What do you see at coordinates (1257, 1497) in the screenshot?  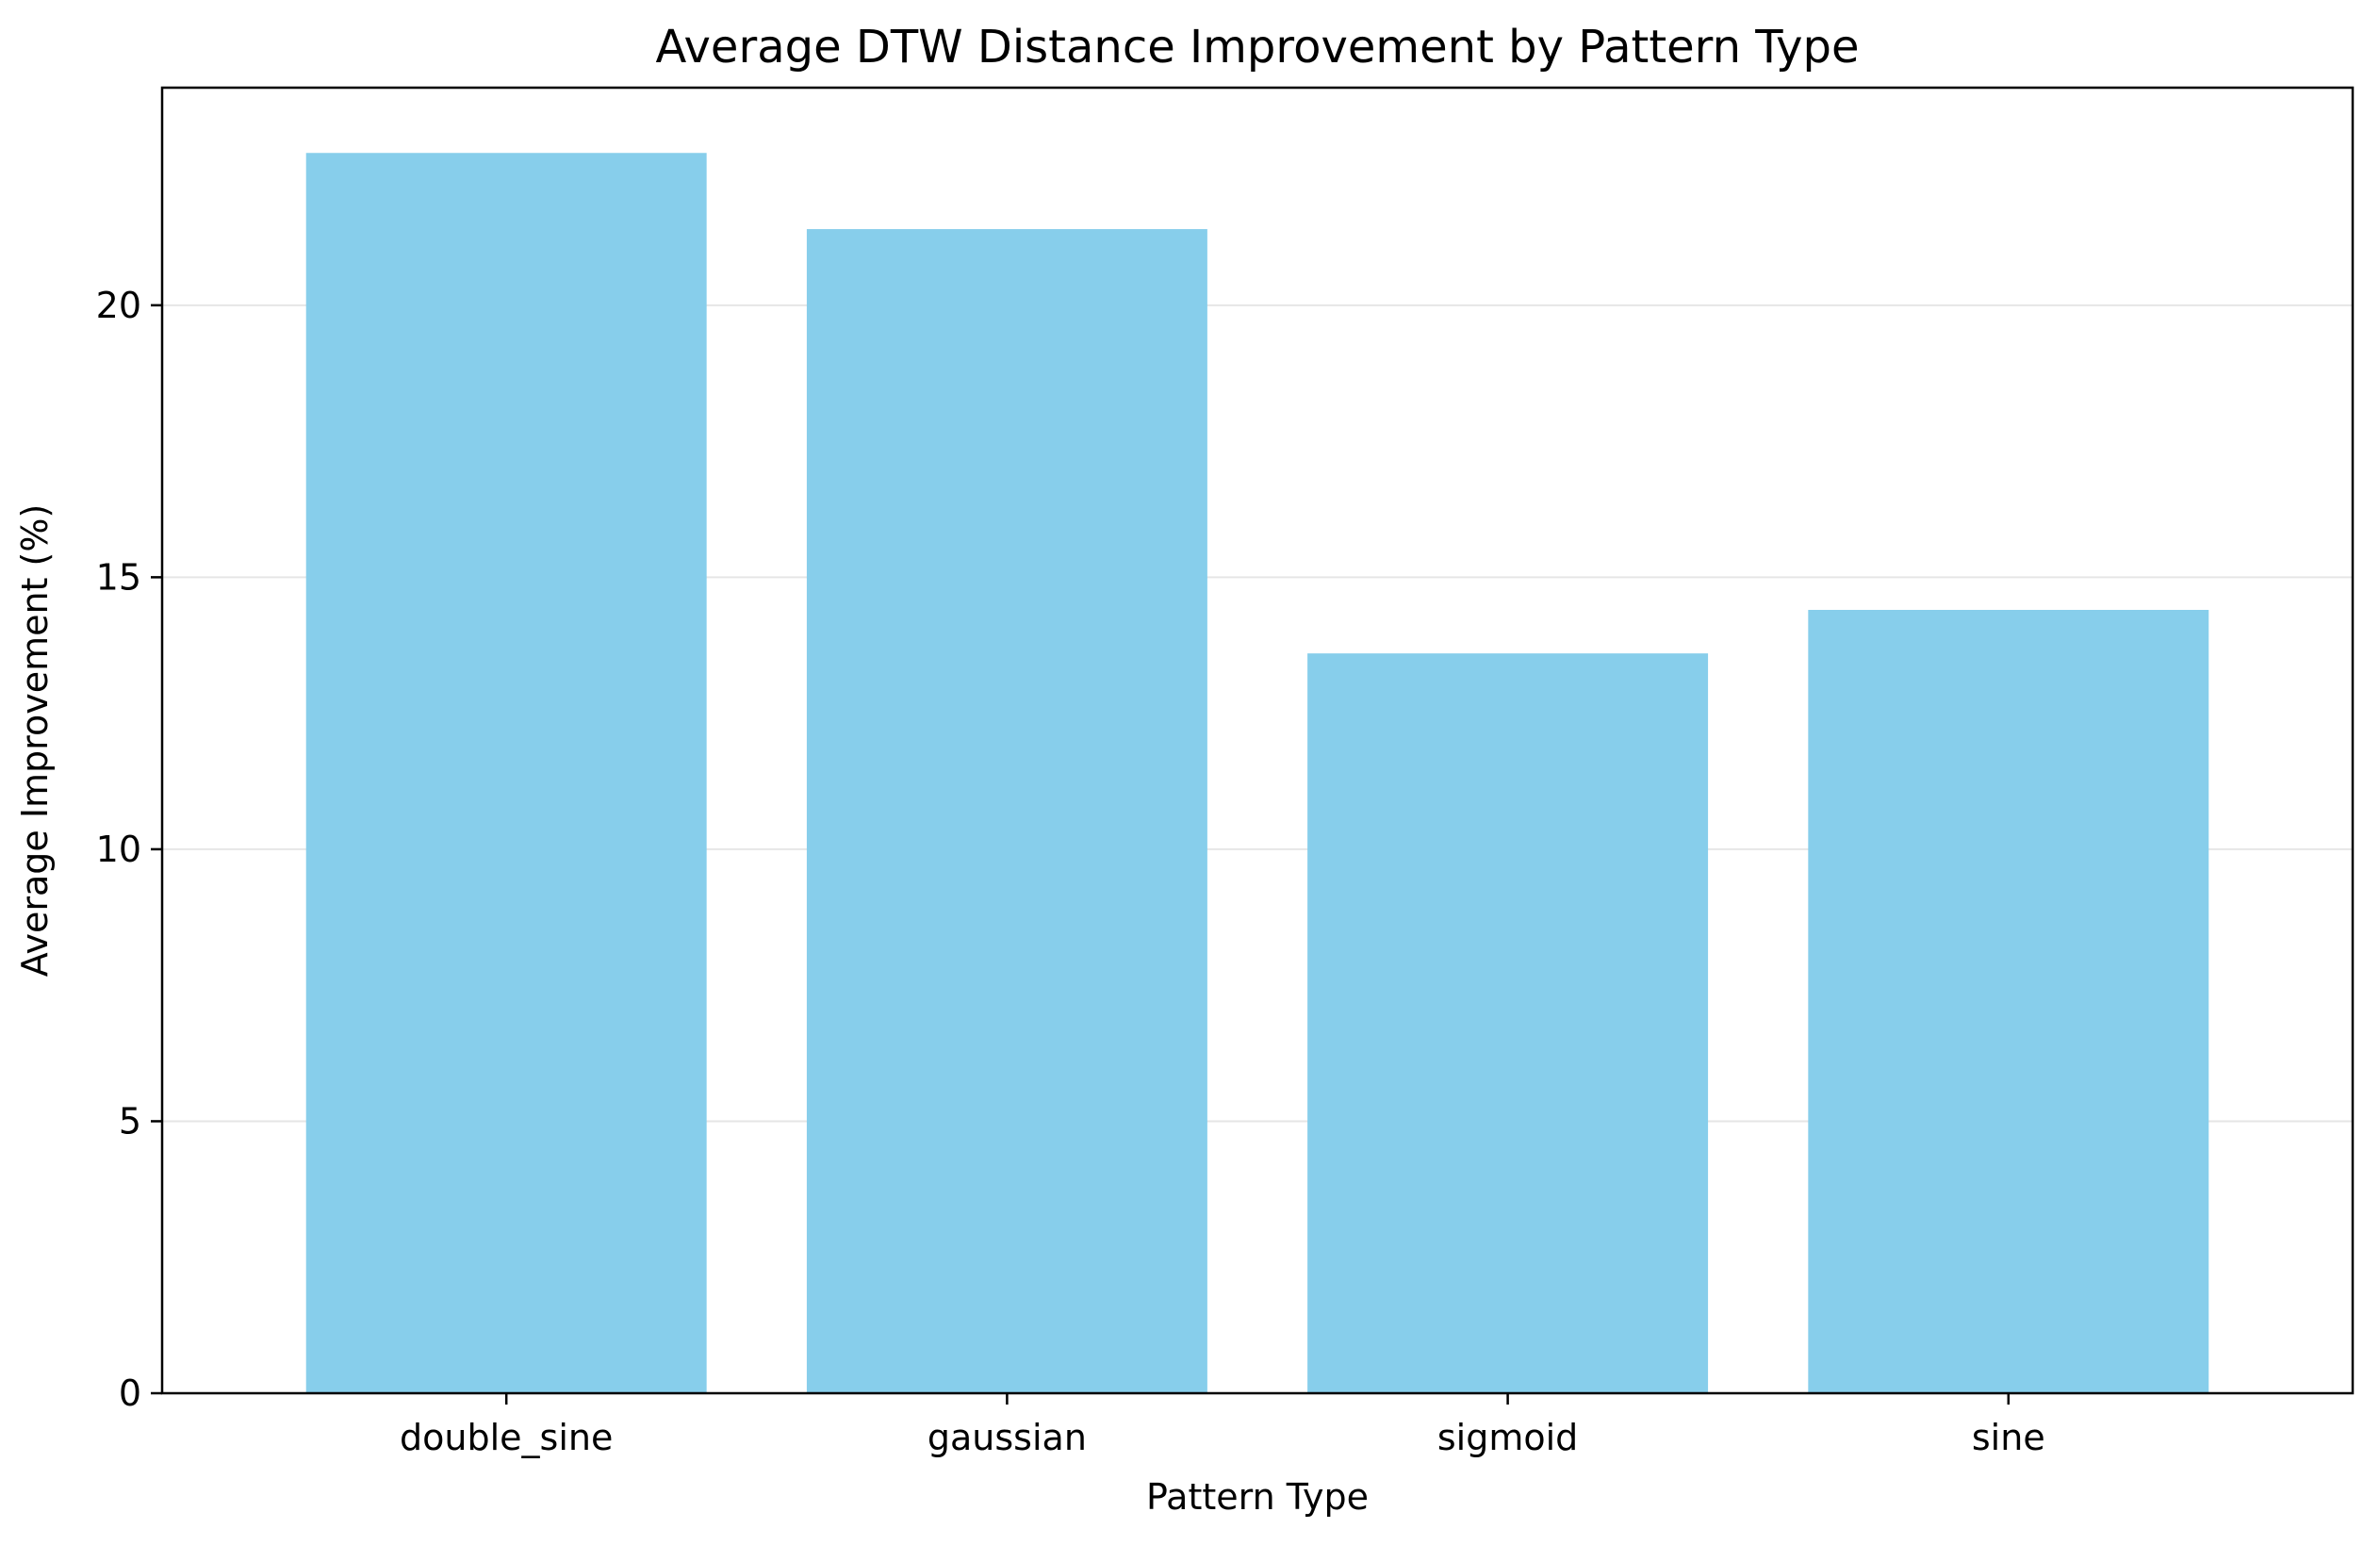 I see `x-axis-label: Pattern Type` at bounding box center [1257, 1497].